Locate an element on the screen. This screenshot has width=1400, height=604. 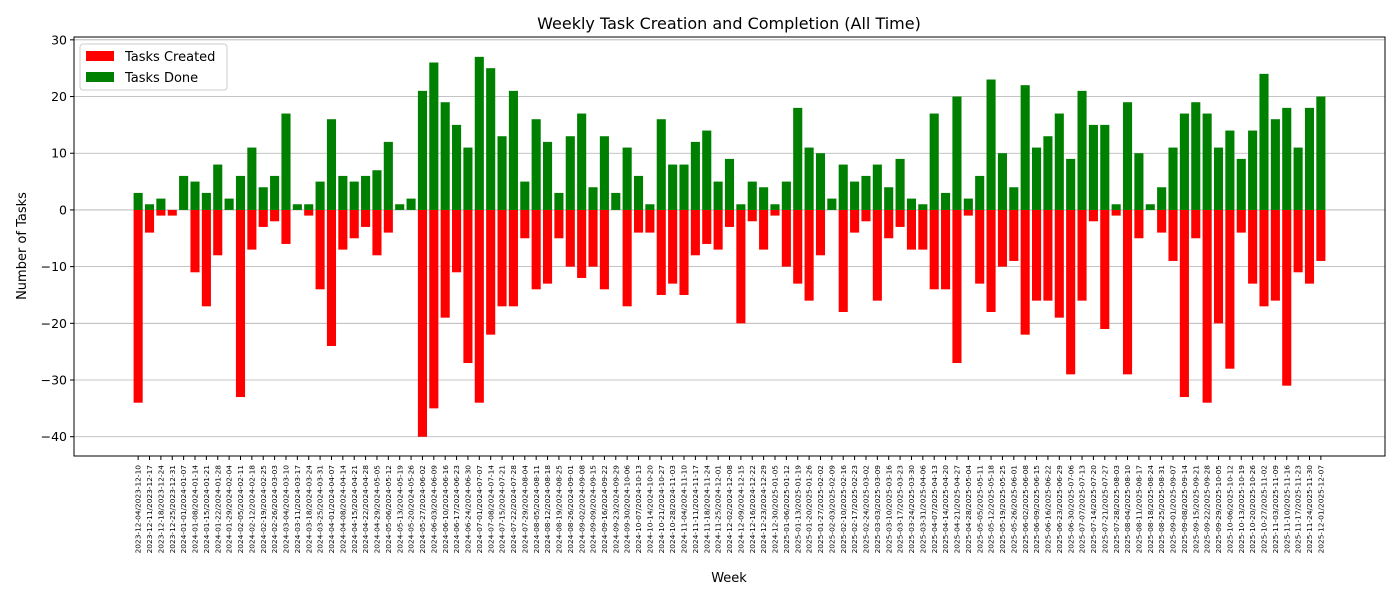
x-tick-label: 2025-01-20/2025-01-26 is located at coordinates (809, 509).